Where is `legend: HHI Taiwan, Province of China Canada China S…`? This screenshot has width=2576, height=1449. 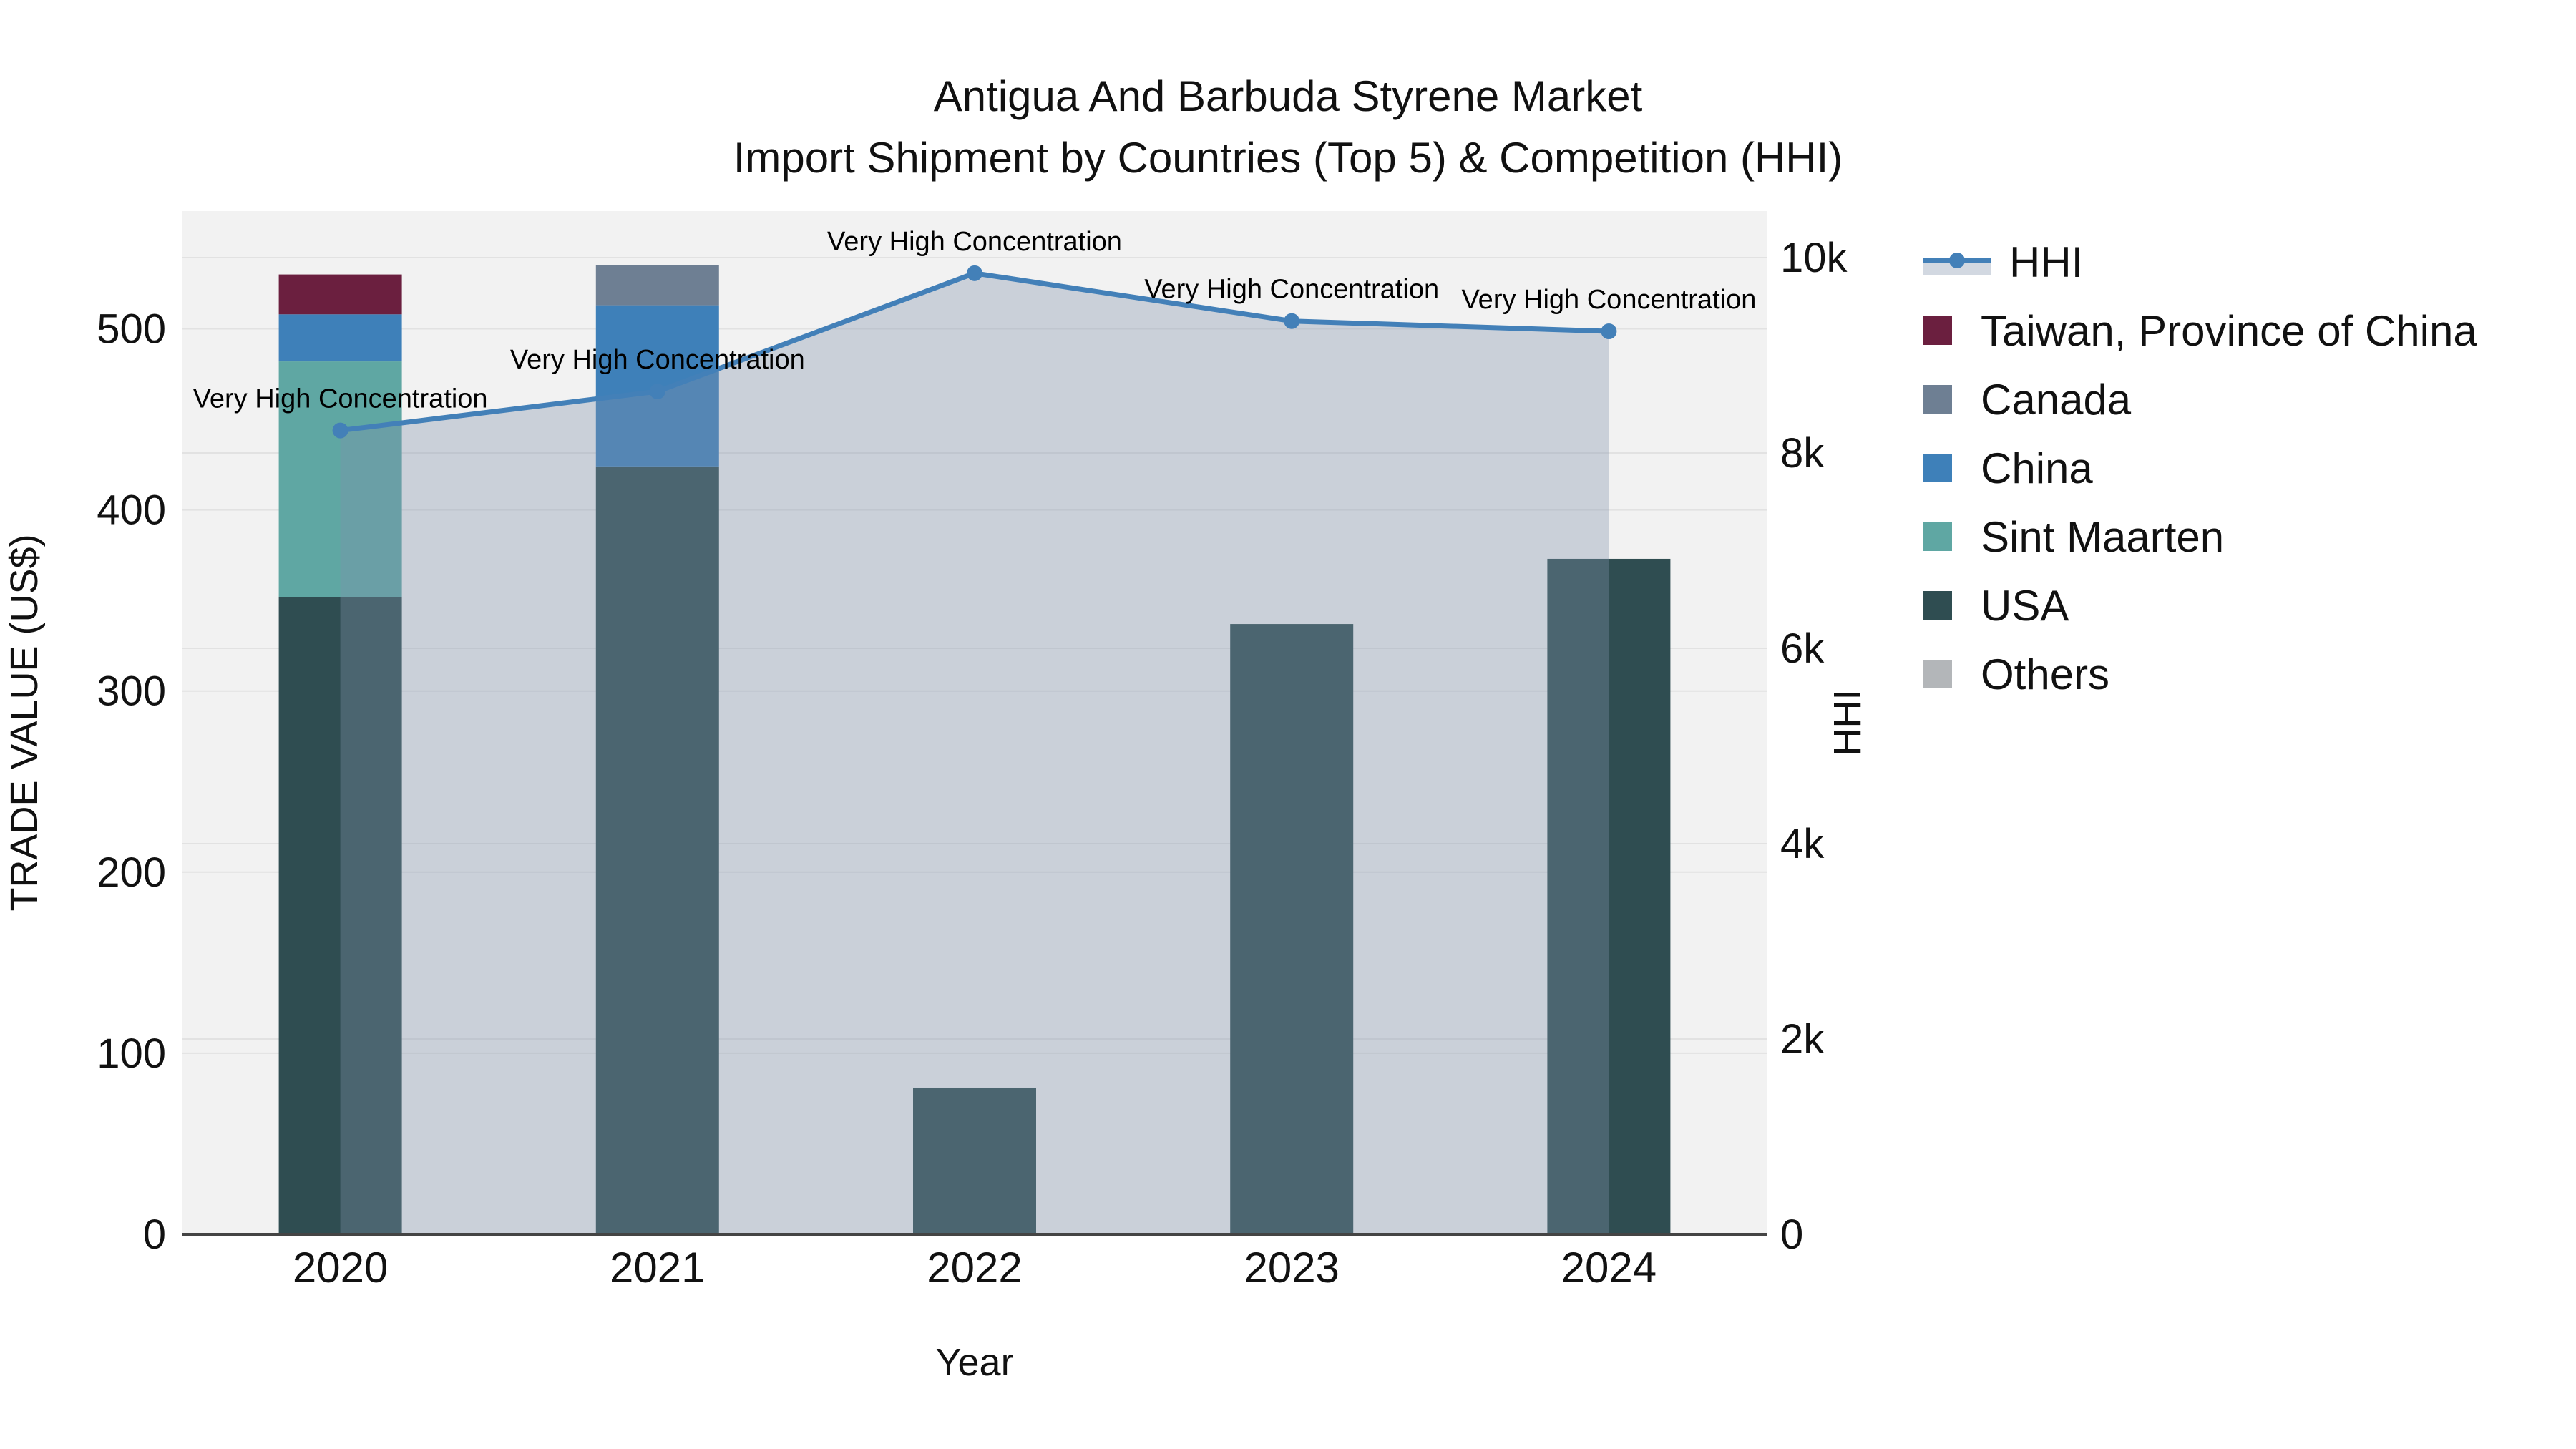
legend: HHI Taiwan, Province of China Canada China S… is located at coordinates (2200, 468).